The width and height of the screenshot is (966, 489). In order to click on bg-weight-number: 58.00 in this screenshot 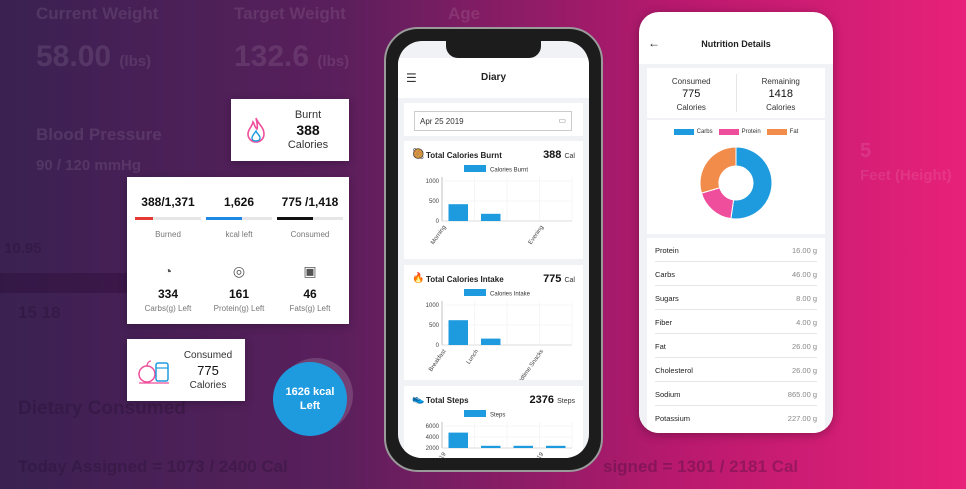, I will do `click(74, 56)`.